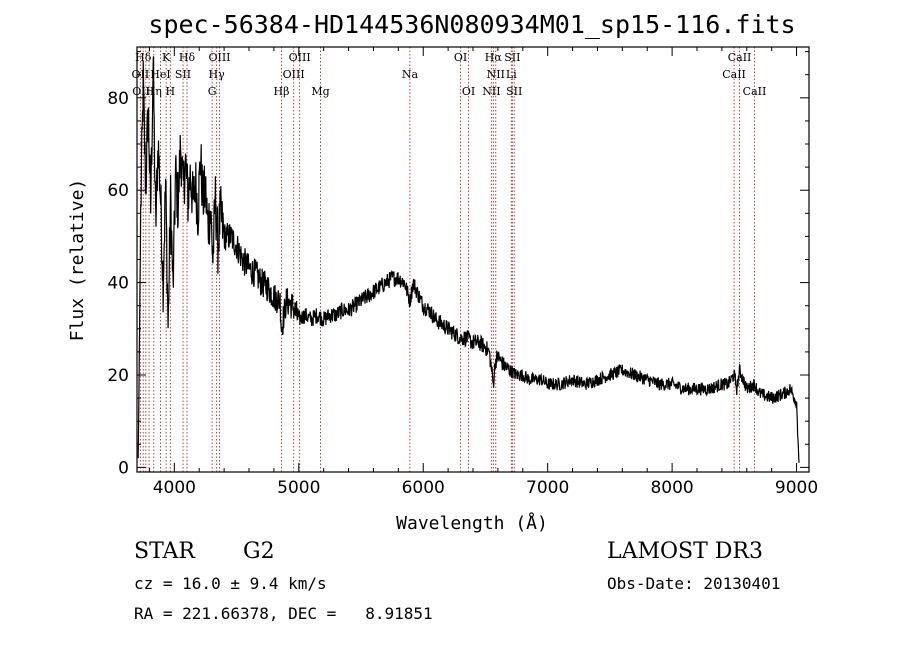 Image resolution: width=900 pixels, height=649 pixels. Describe the element at coordinates (77, 260) in the screenshot. I see `y-axis-label: Flux (relative)` at that location.